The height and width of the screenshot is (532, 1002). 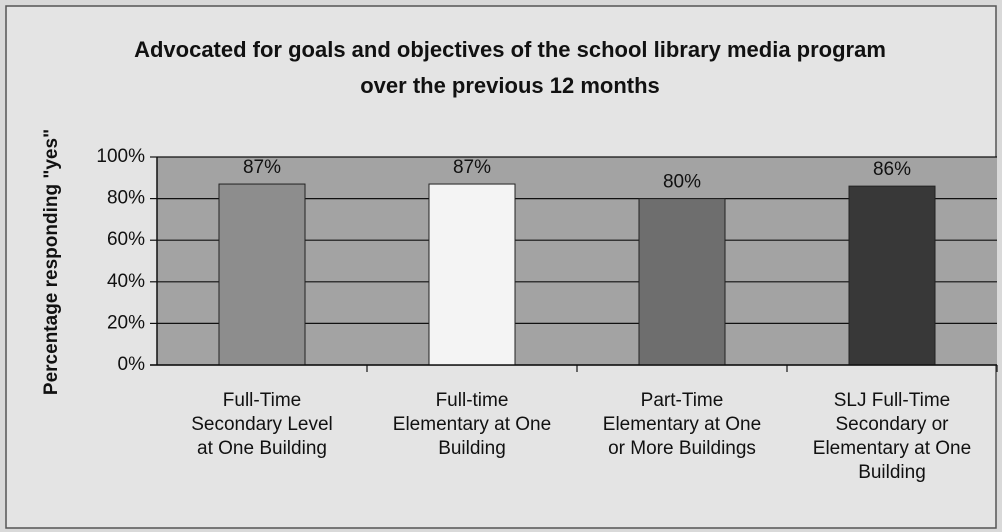 I want to click on value-label: 80%, so click(x=682, y=182).